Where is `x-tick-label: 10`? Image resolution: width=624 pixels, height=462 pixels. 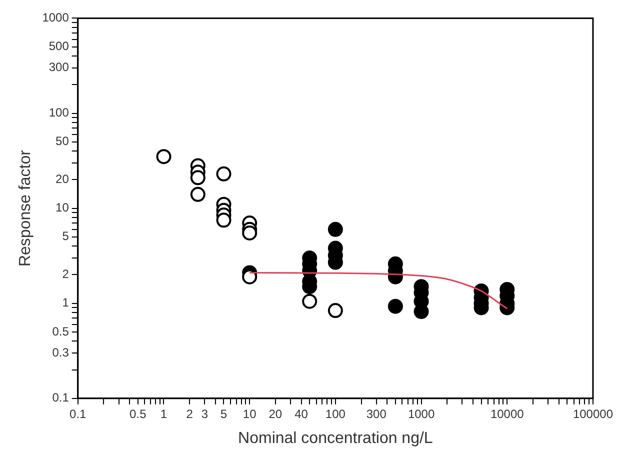
x-tick-label: 10 is located at coordinates (249, 413).